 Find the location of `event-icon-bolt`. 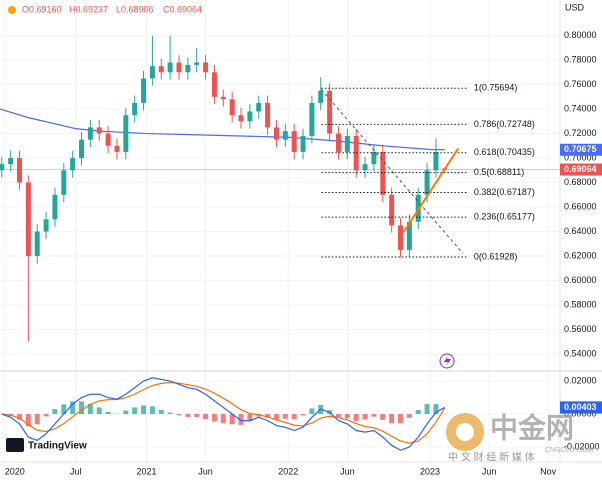

event-icon-bolt is located at coordinates (447, 361).